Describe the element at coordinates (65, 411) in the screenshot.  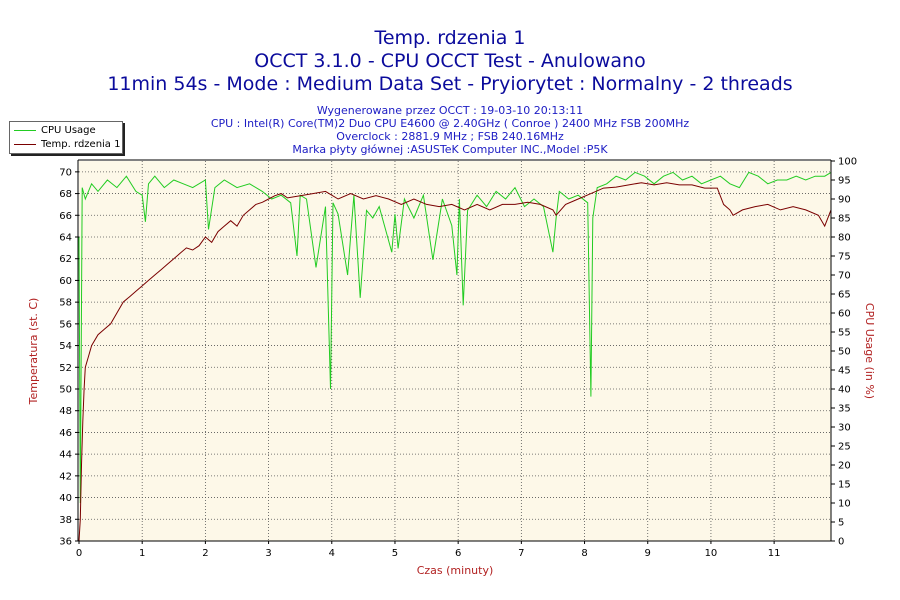
I see `y-left-tick-label: 48` at that location.